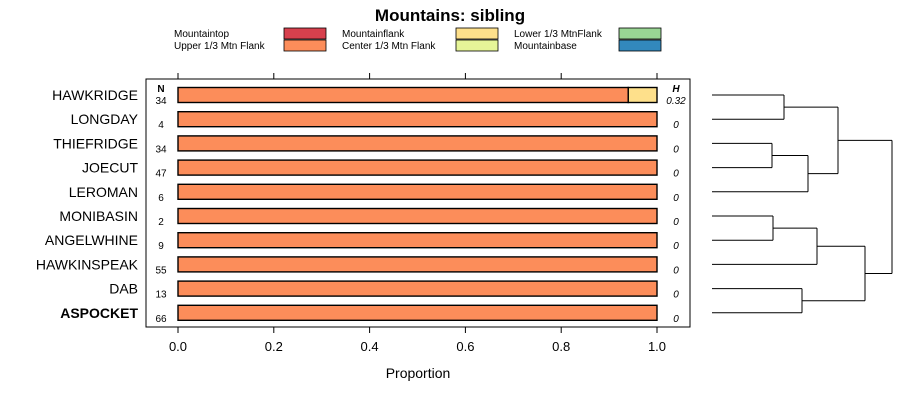 The image size is (900, 400). What do you see at coordinates (91, 240) in the screenshot?
I see `category-label: ANGELWHINE` at bounding box center [91, 240].